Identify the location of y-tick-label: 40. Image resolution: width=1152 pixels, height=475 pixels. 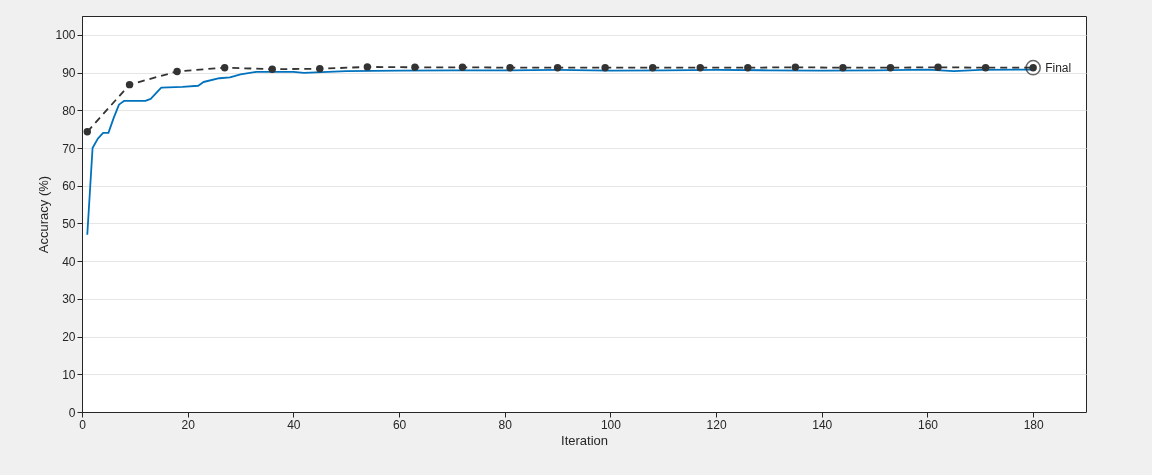
(69, 261).